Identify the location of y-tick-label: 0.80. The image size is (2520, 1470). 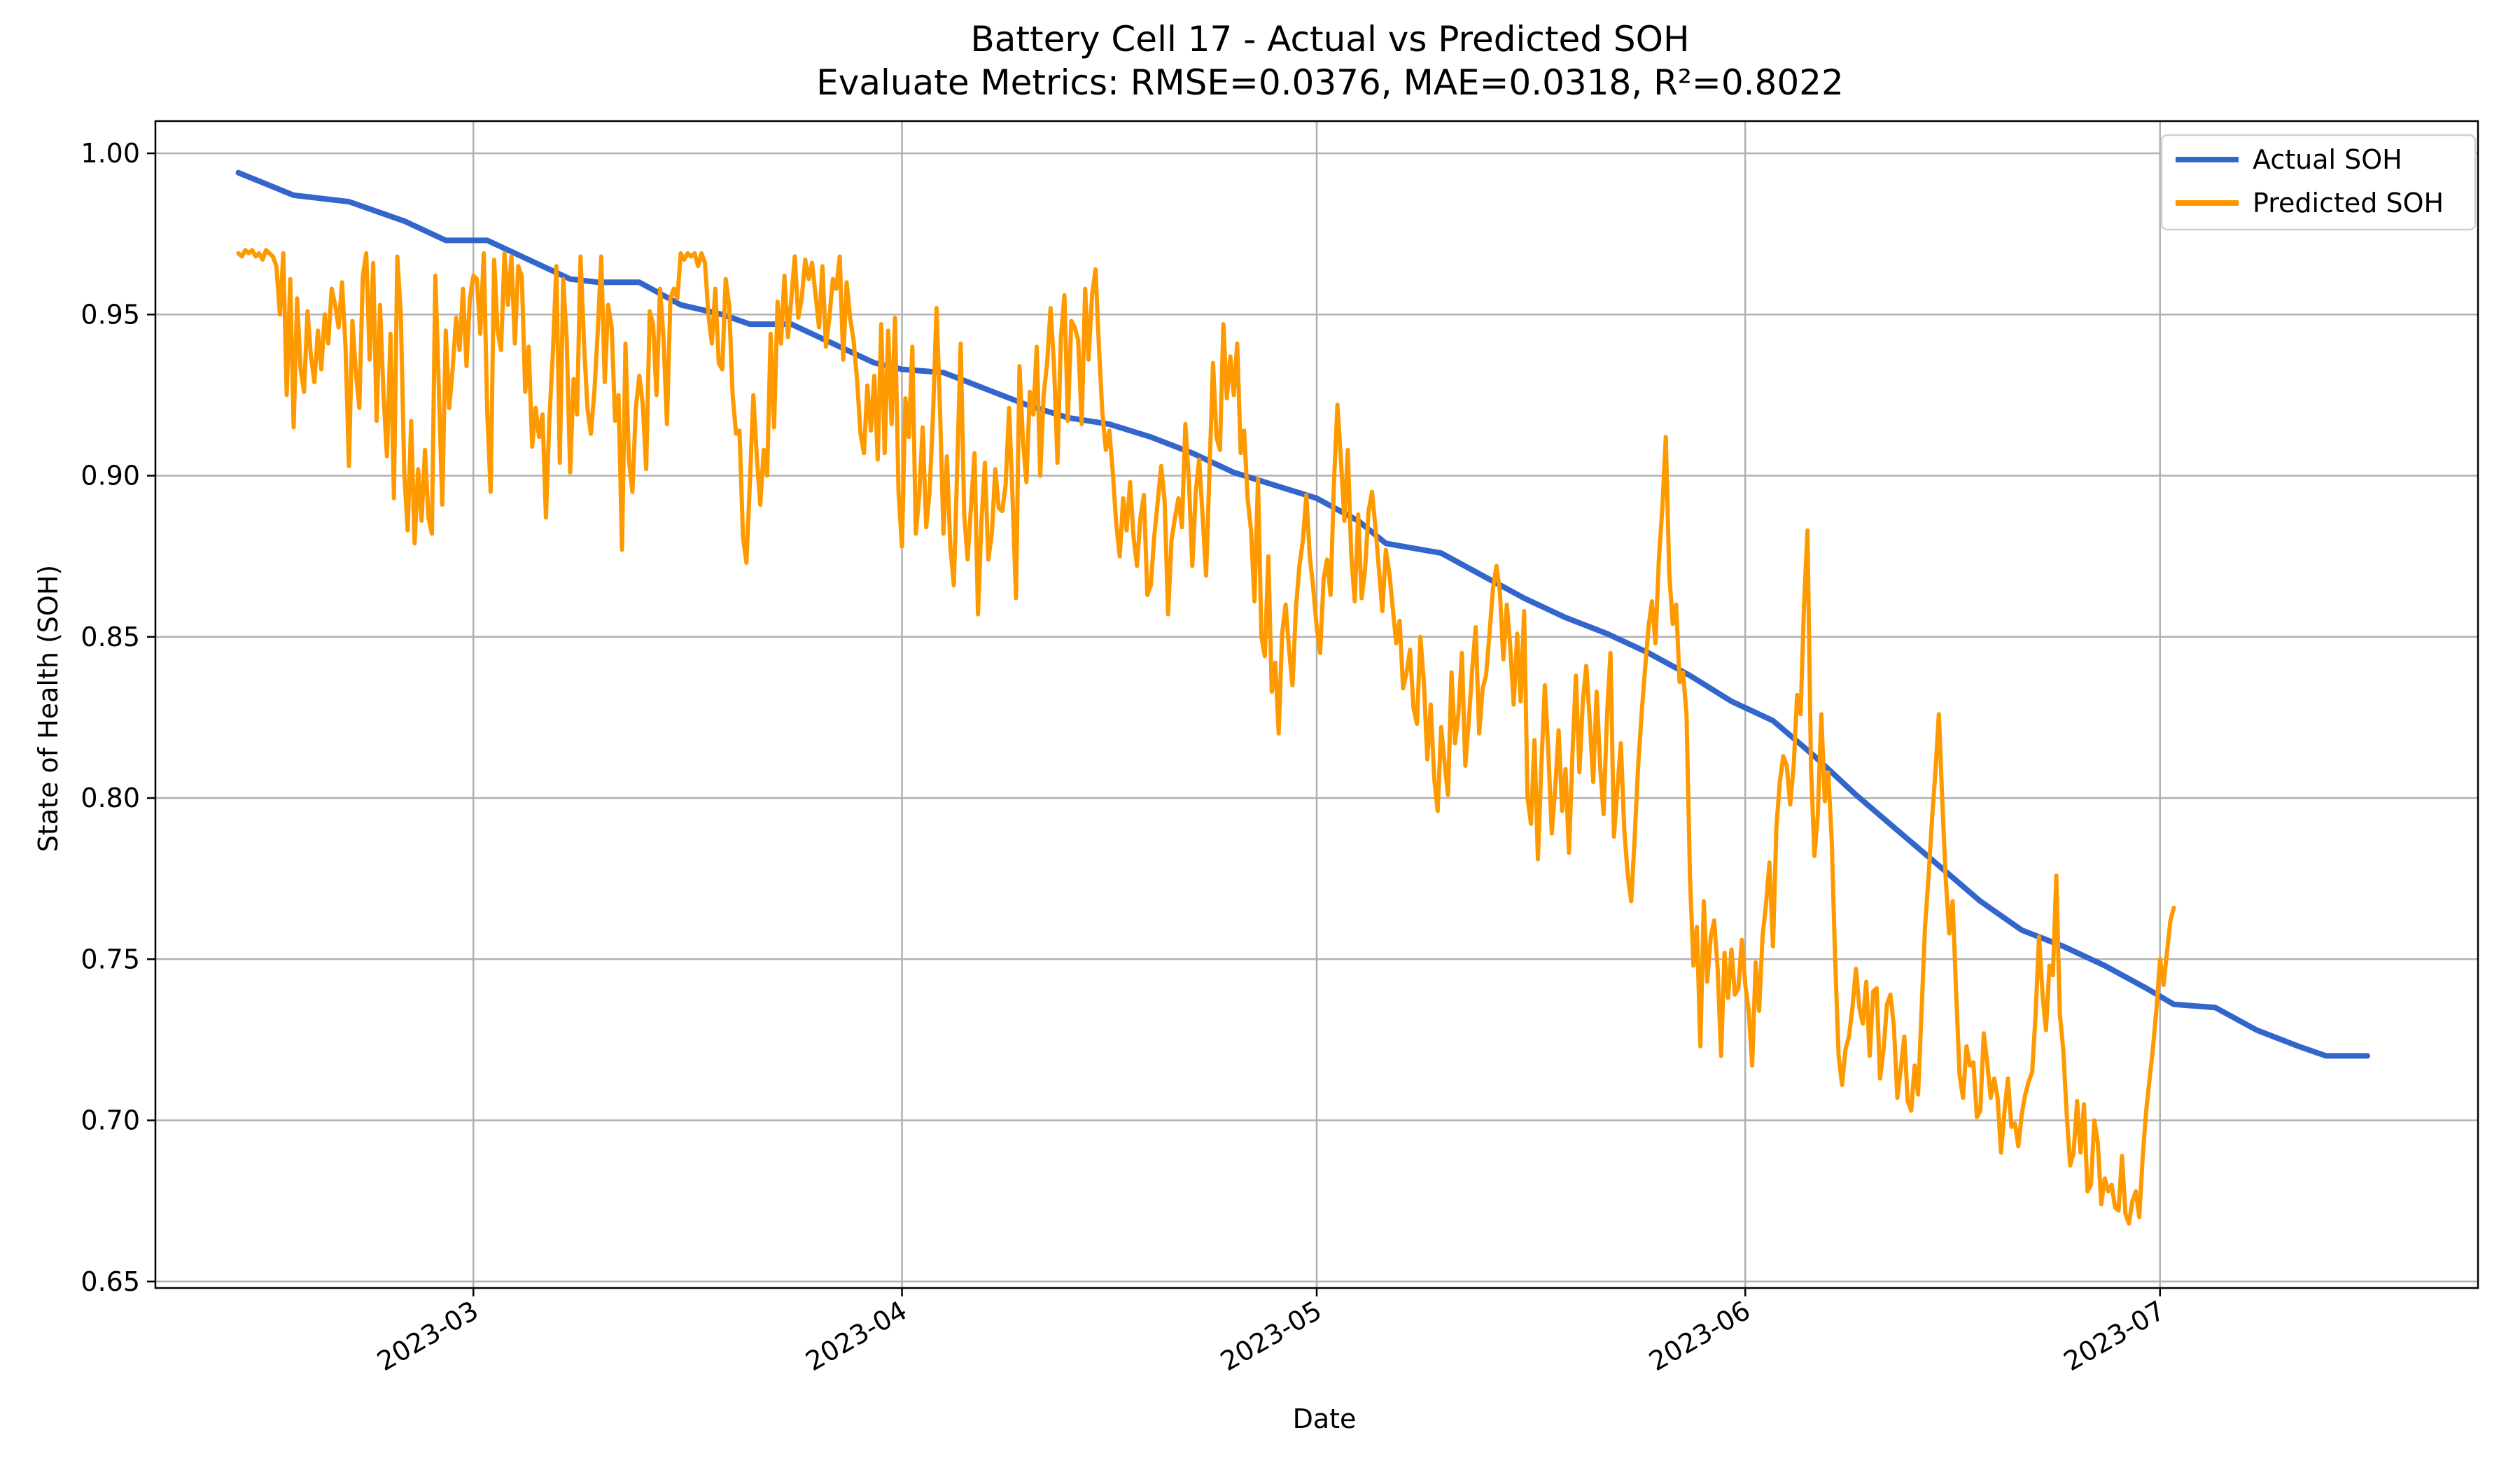
(110, 798).